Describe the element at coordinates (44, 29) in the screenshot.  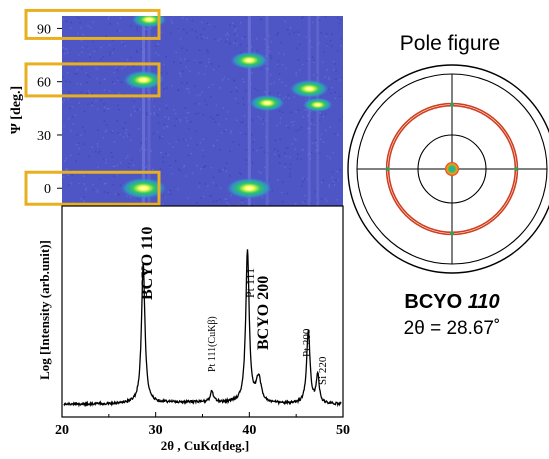
I see `psi-tick-label: 90` at that location.